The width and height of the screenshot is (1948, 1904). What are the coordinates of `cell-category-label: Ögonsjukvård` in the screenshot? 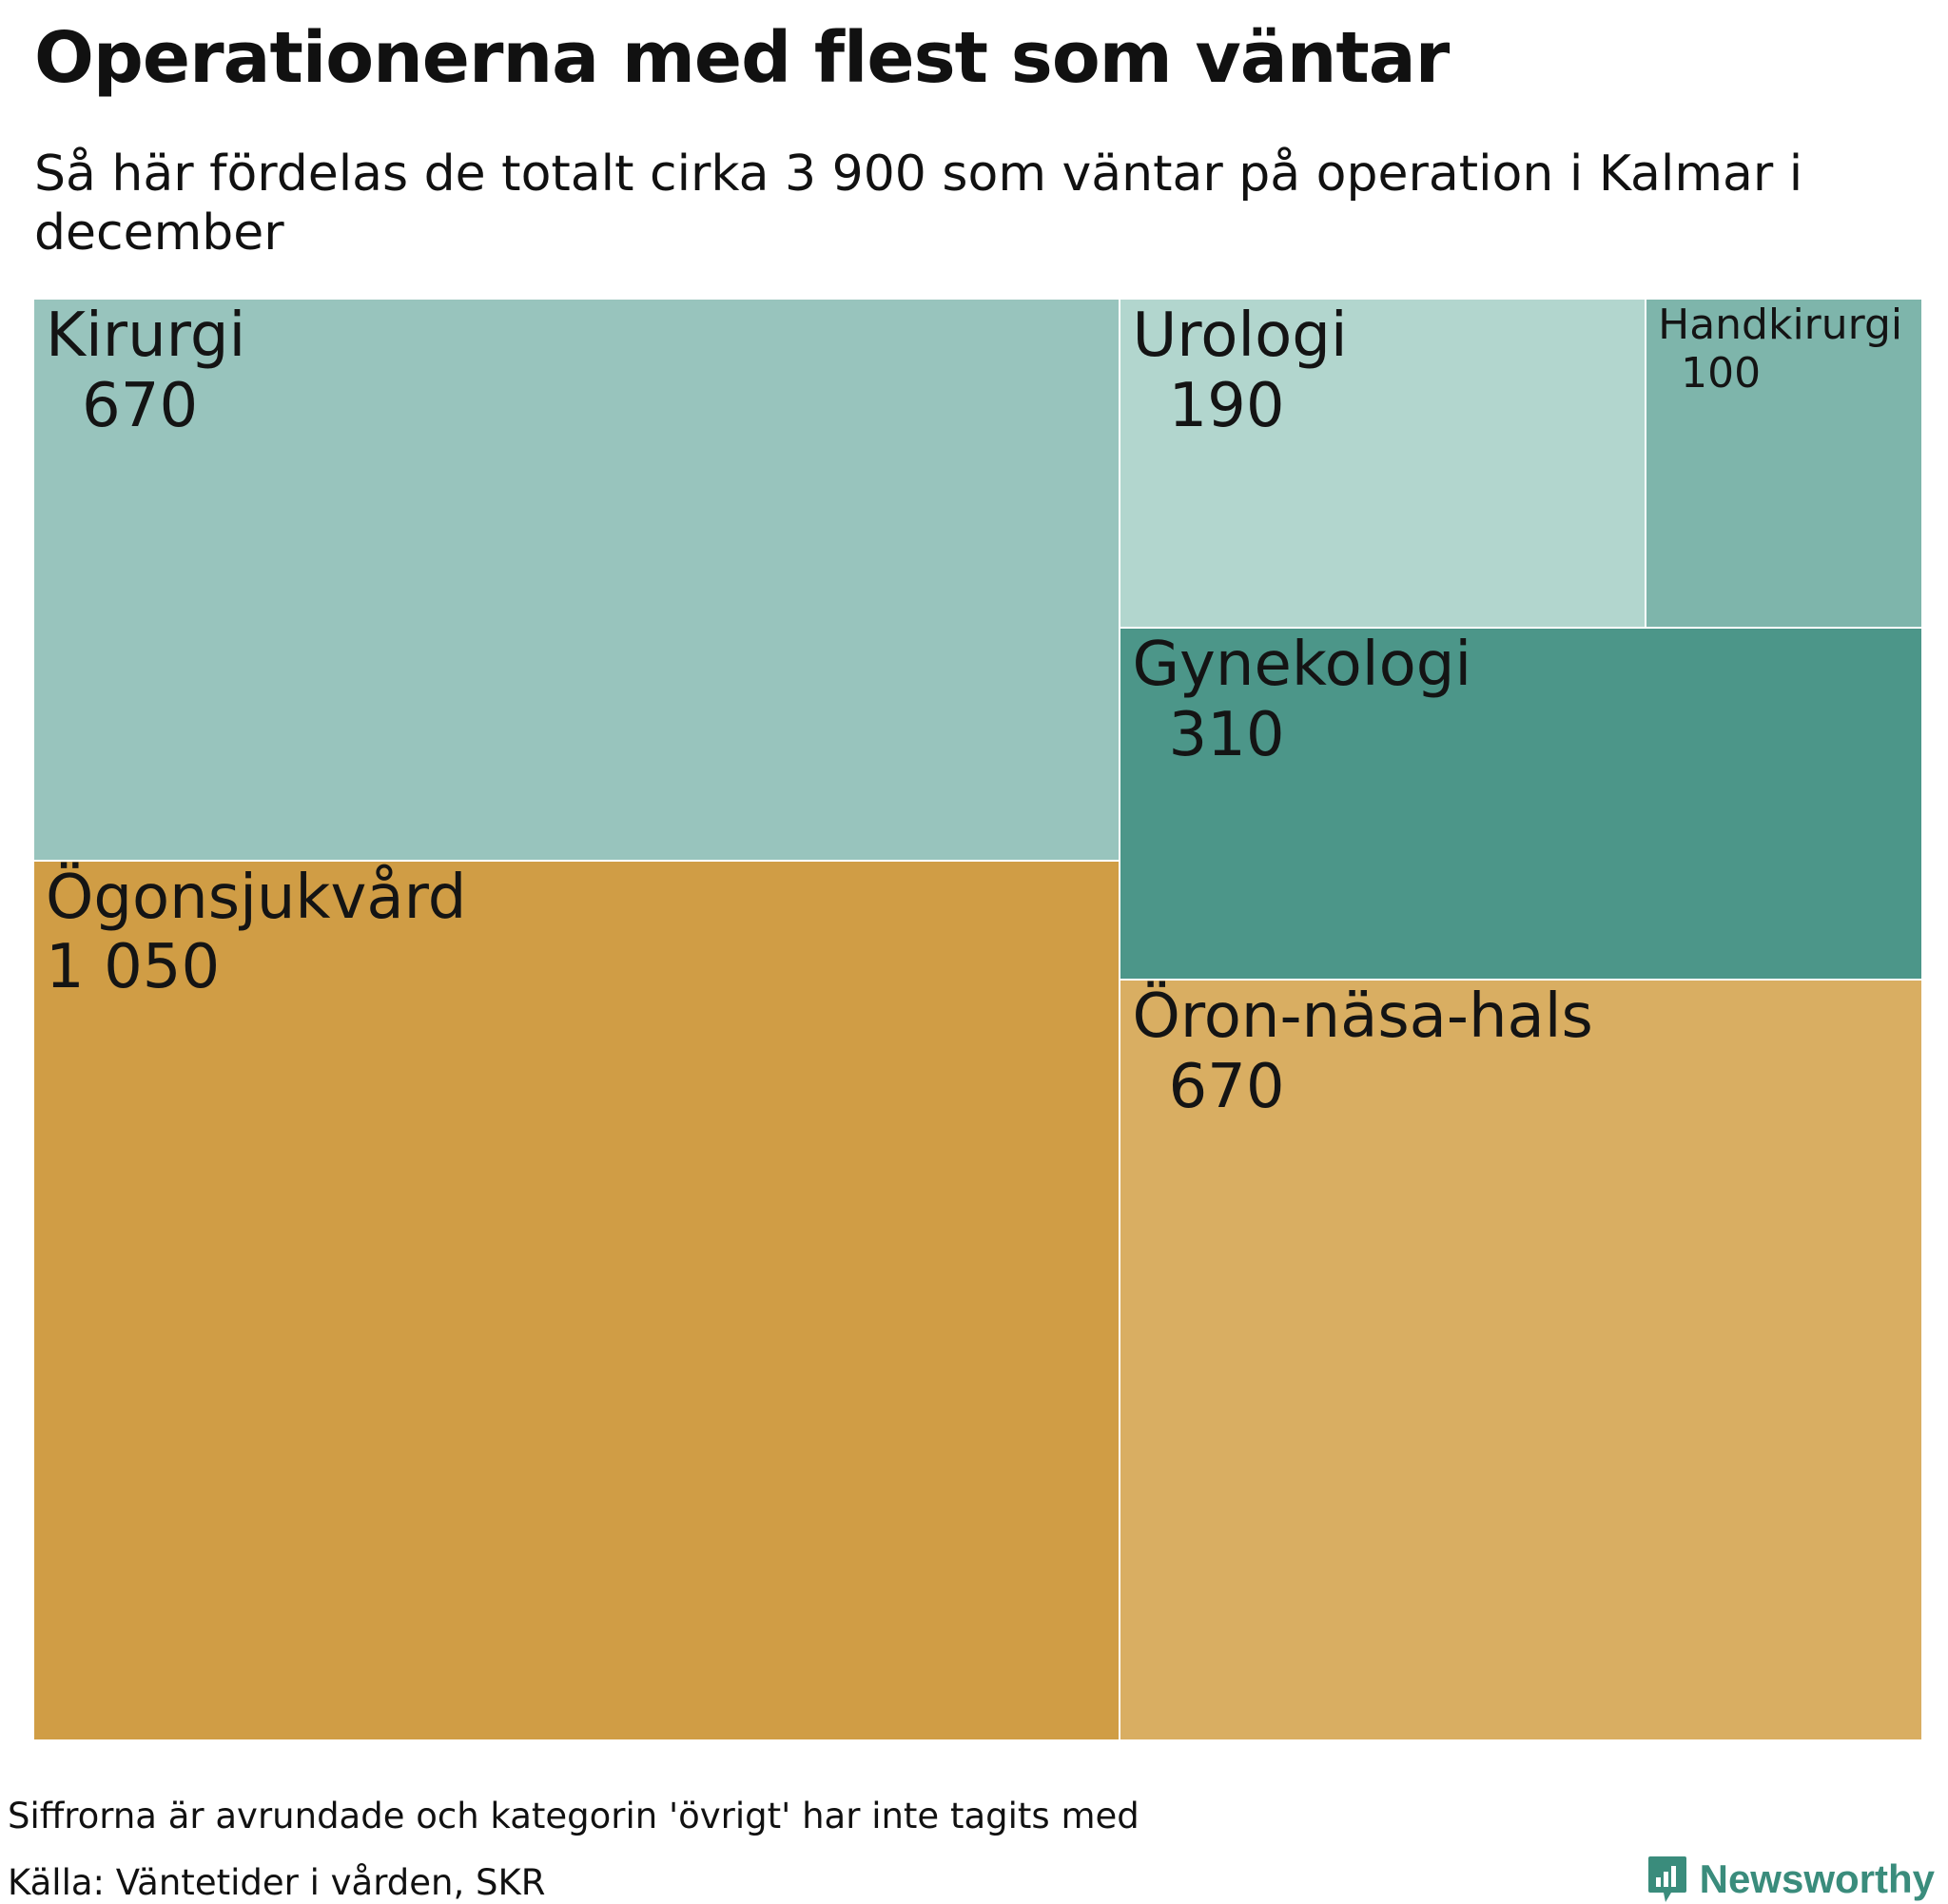 It's located at (256, 897).